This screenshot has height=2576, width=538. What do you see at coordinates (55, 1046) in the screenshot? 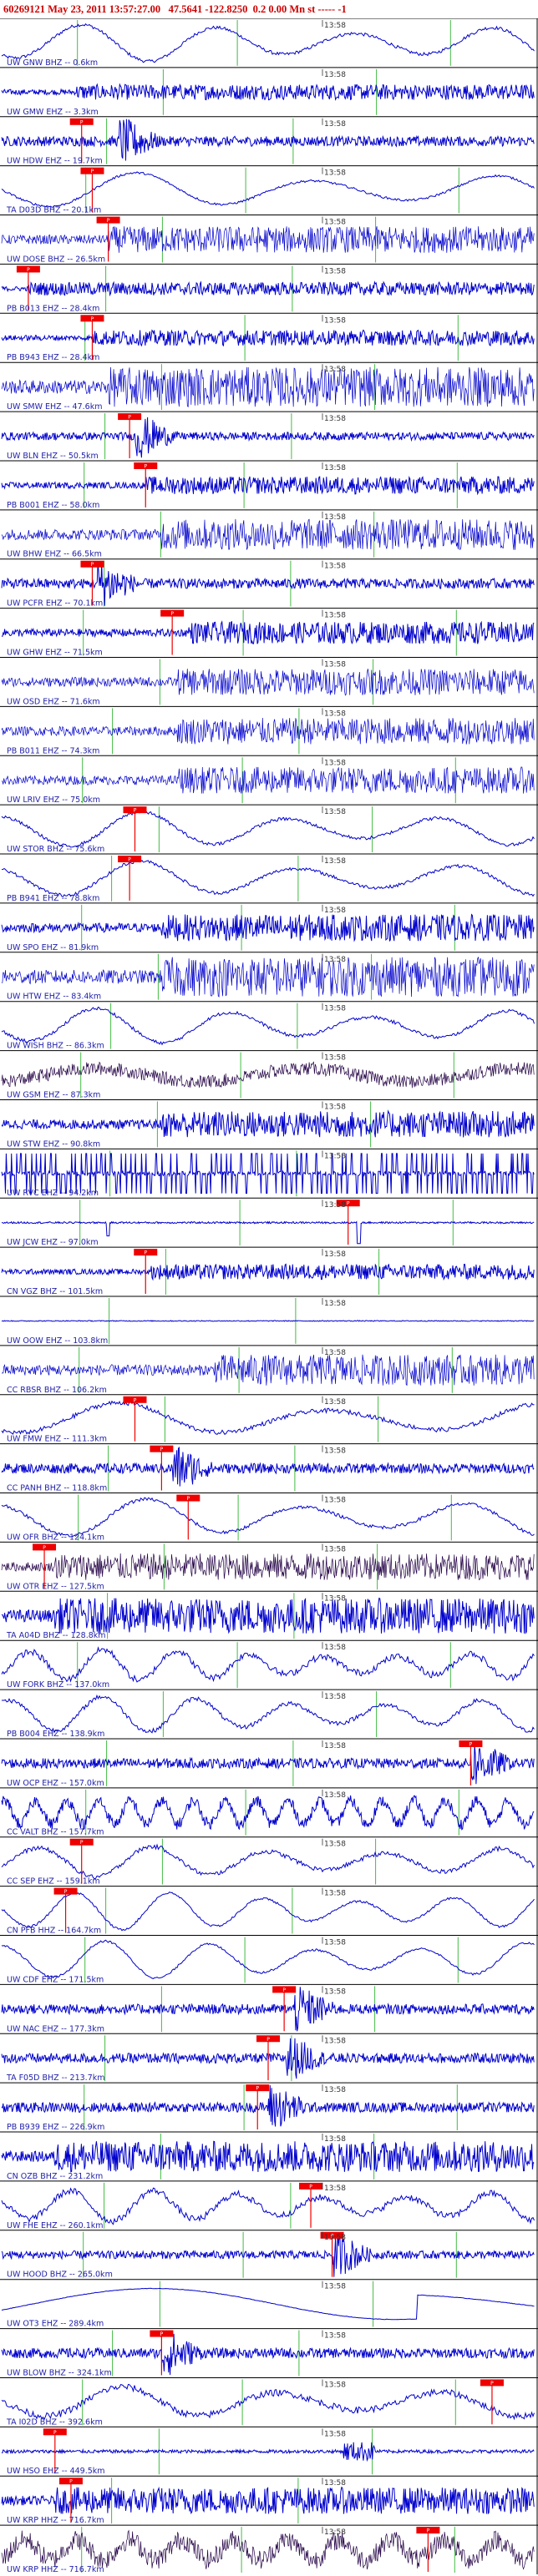
I see `station-label: UW WISH BHZ -- 86.3km` at bounding box center [55, 1046].